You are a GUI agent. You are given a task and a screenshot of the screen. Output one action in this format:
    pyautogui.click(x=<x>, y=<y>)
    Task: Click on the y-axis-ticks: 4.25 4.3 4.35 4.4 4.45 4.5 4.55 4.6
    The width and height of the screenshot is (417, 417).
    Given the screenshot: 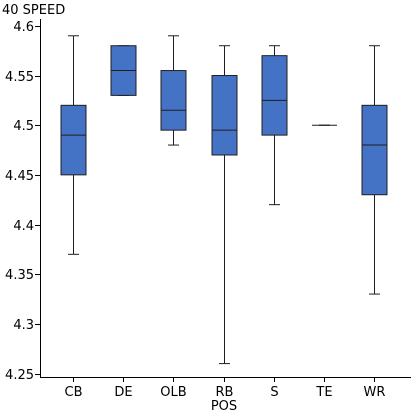 What is the action you would take?
    pyautogui.click(x=22, y=201)
    